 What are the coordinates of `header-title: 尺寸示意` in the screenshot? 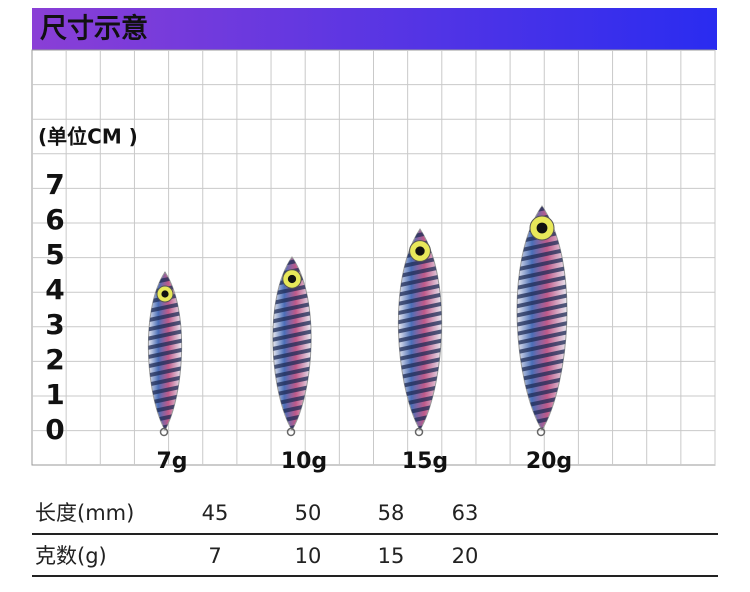 It's located at (94, 29).